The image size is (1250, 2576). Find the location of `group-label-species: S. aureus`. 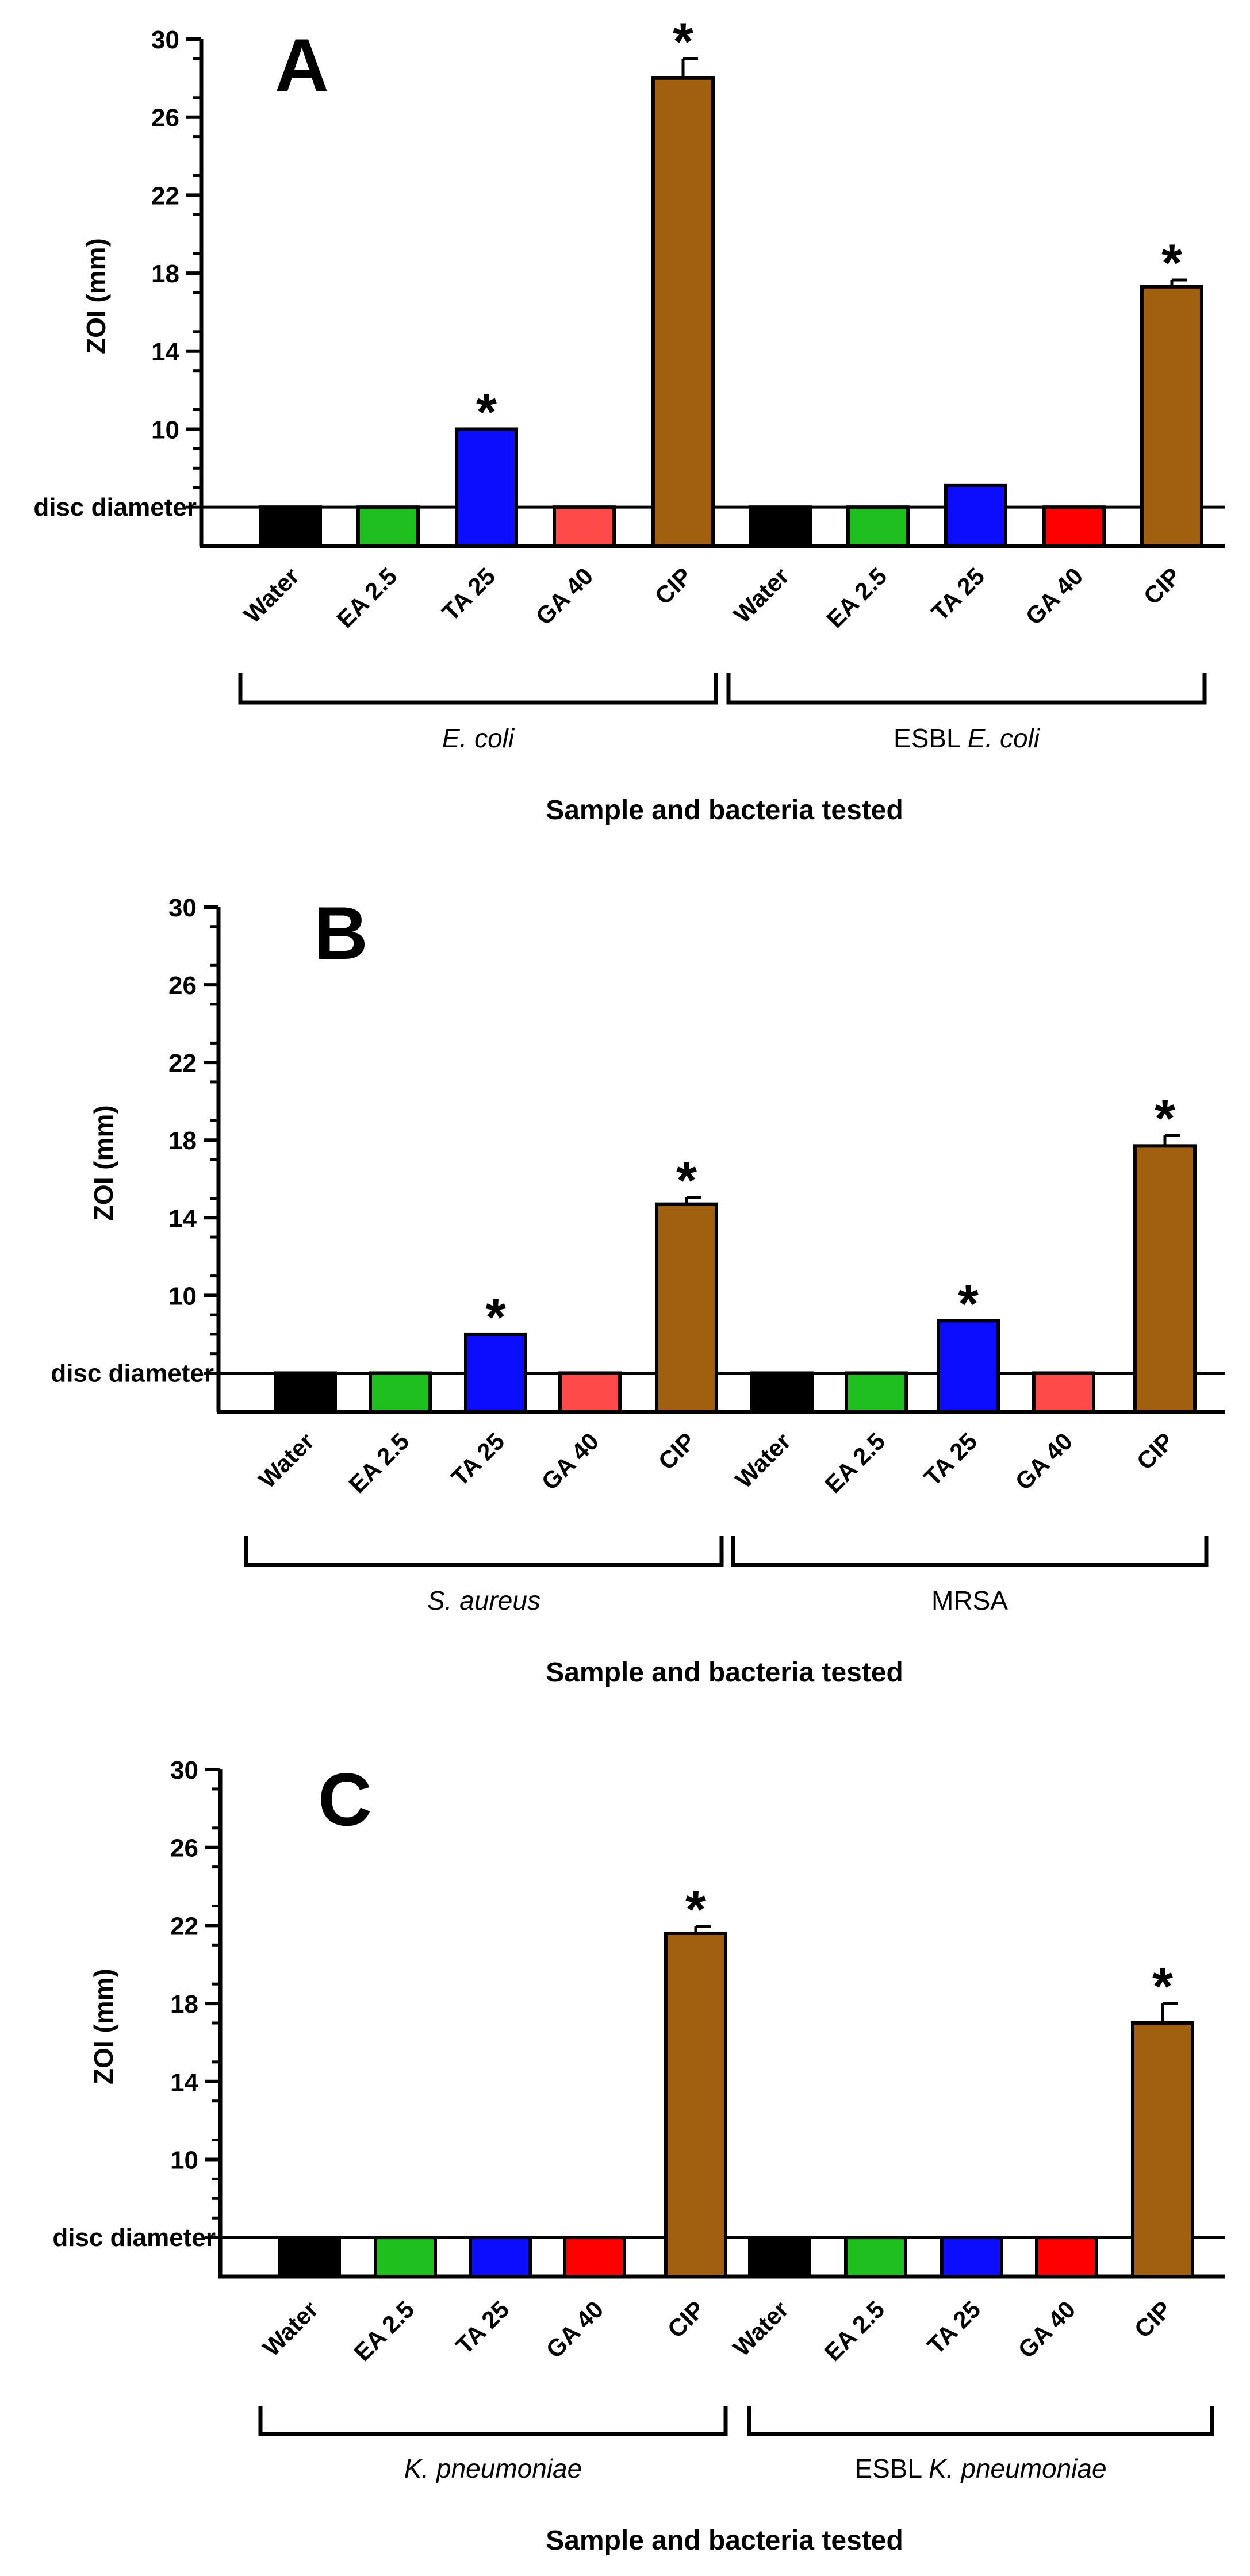

group-label-species: S. aureus is located at coordinates (483, 1600).